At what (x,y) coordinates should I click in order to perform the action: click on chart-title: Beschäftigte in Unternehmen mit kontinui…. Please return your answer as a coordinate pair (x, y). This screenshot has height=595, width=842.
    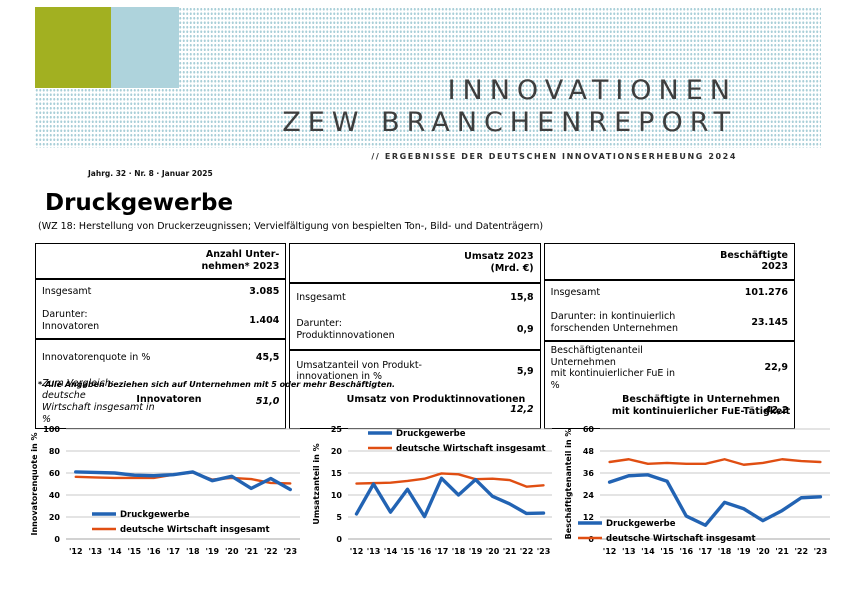
    Looking at the image, I should click on (701, 406).